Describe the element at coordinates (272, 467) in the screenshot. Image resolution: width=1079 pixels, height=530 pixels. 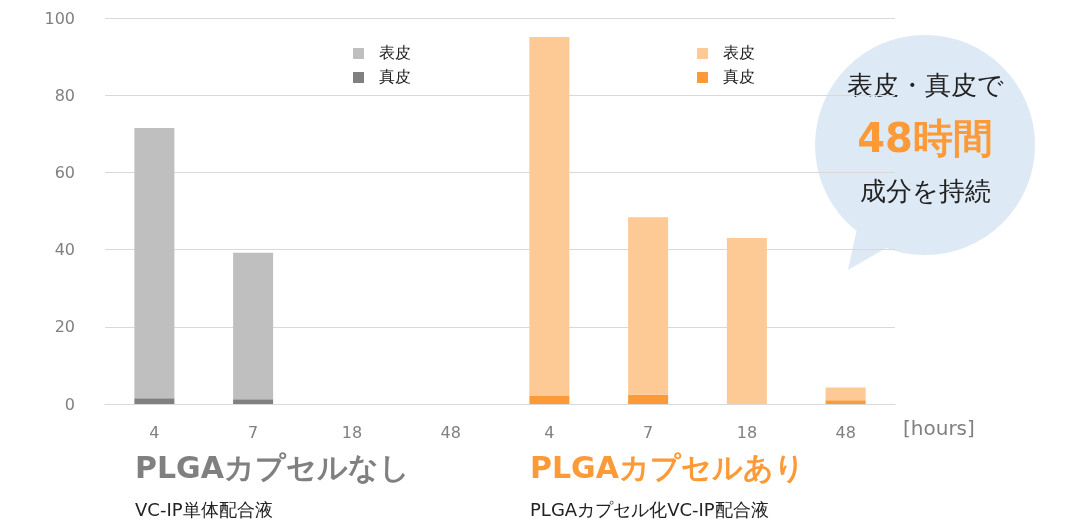
I see `text: PLGAカプセルなし` at that location.